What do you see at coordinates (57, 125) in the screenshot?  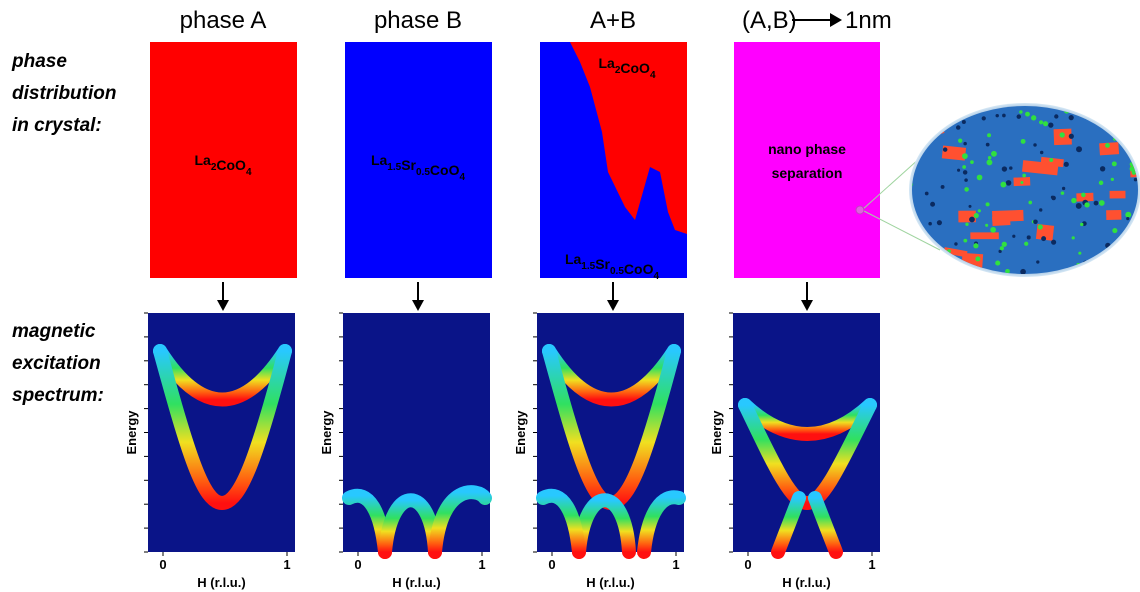 I see `row-label: in crystal:` at bounding box center [57, 125].